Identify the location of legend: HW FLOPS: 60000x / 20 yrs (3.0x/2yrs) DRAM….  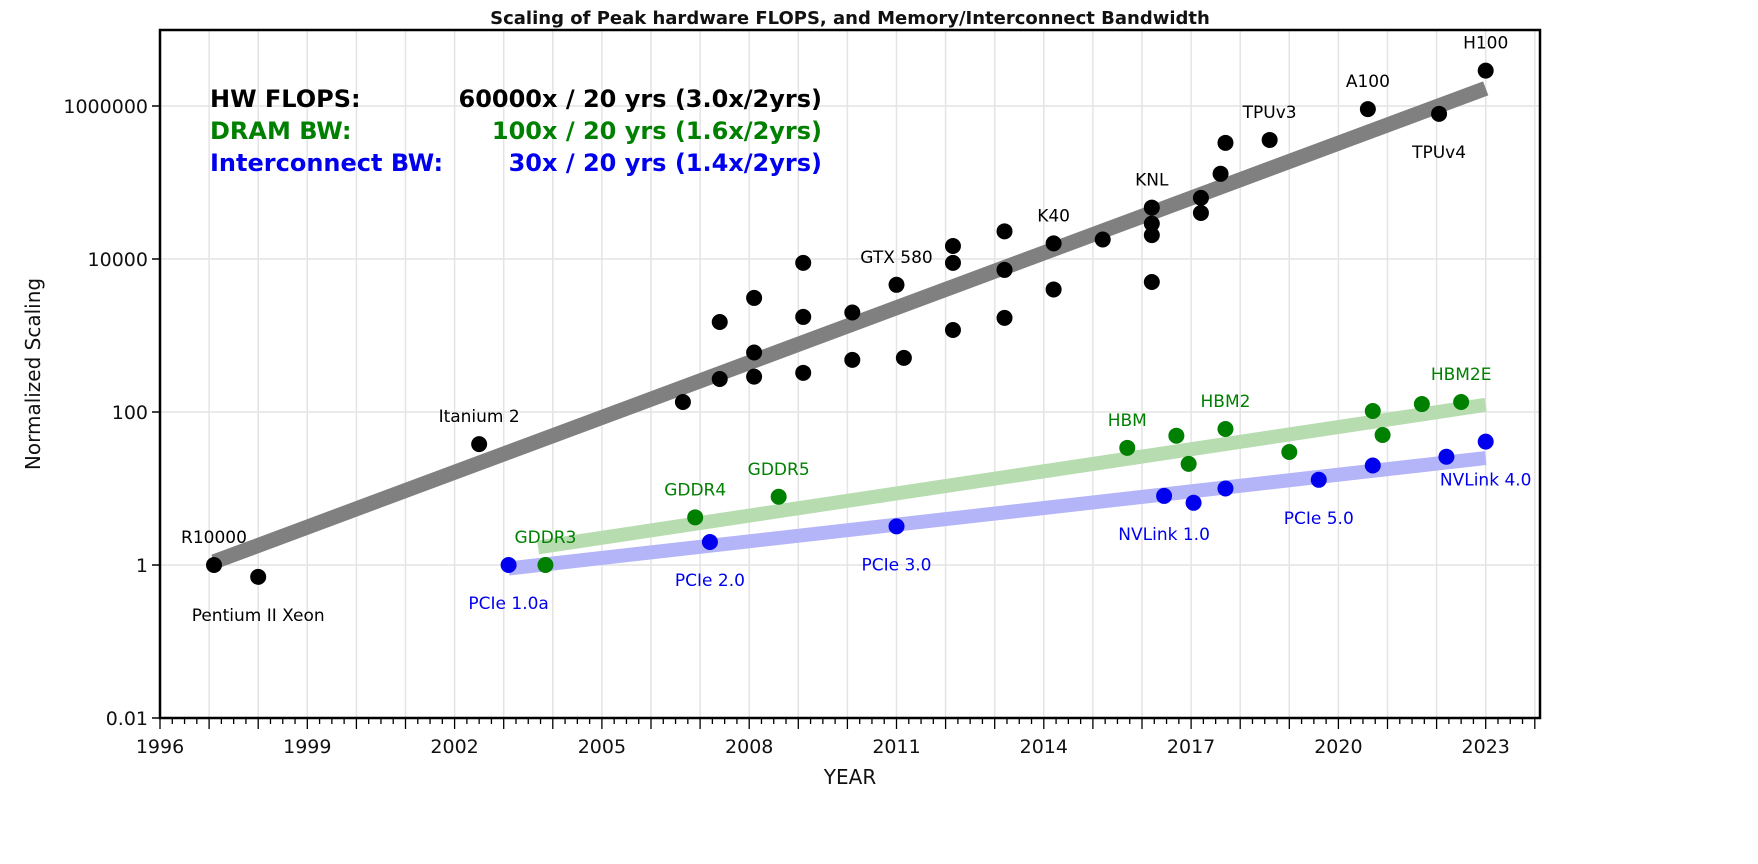
(516, 131).